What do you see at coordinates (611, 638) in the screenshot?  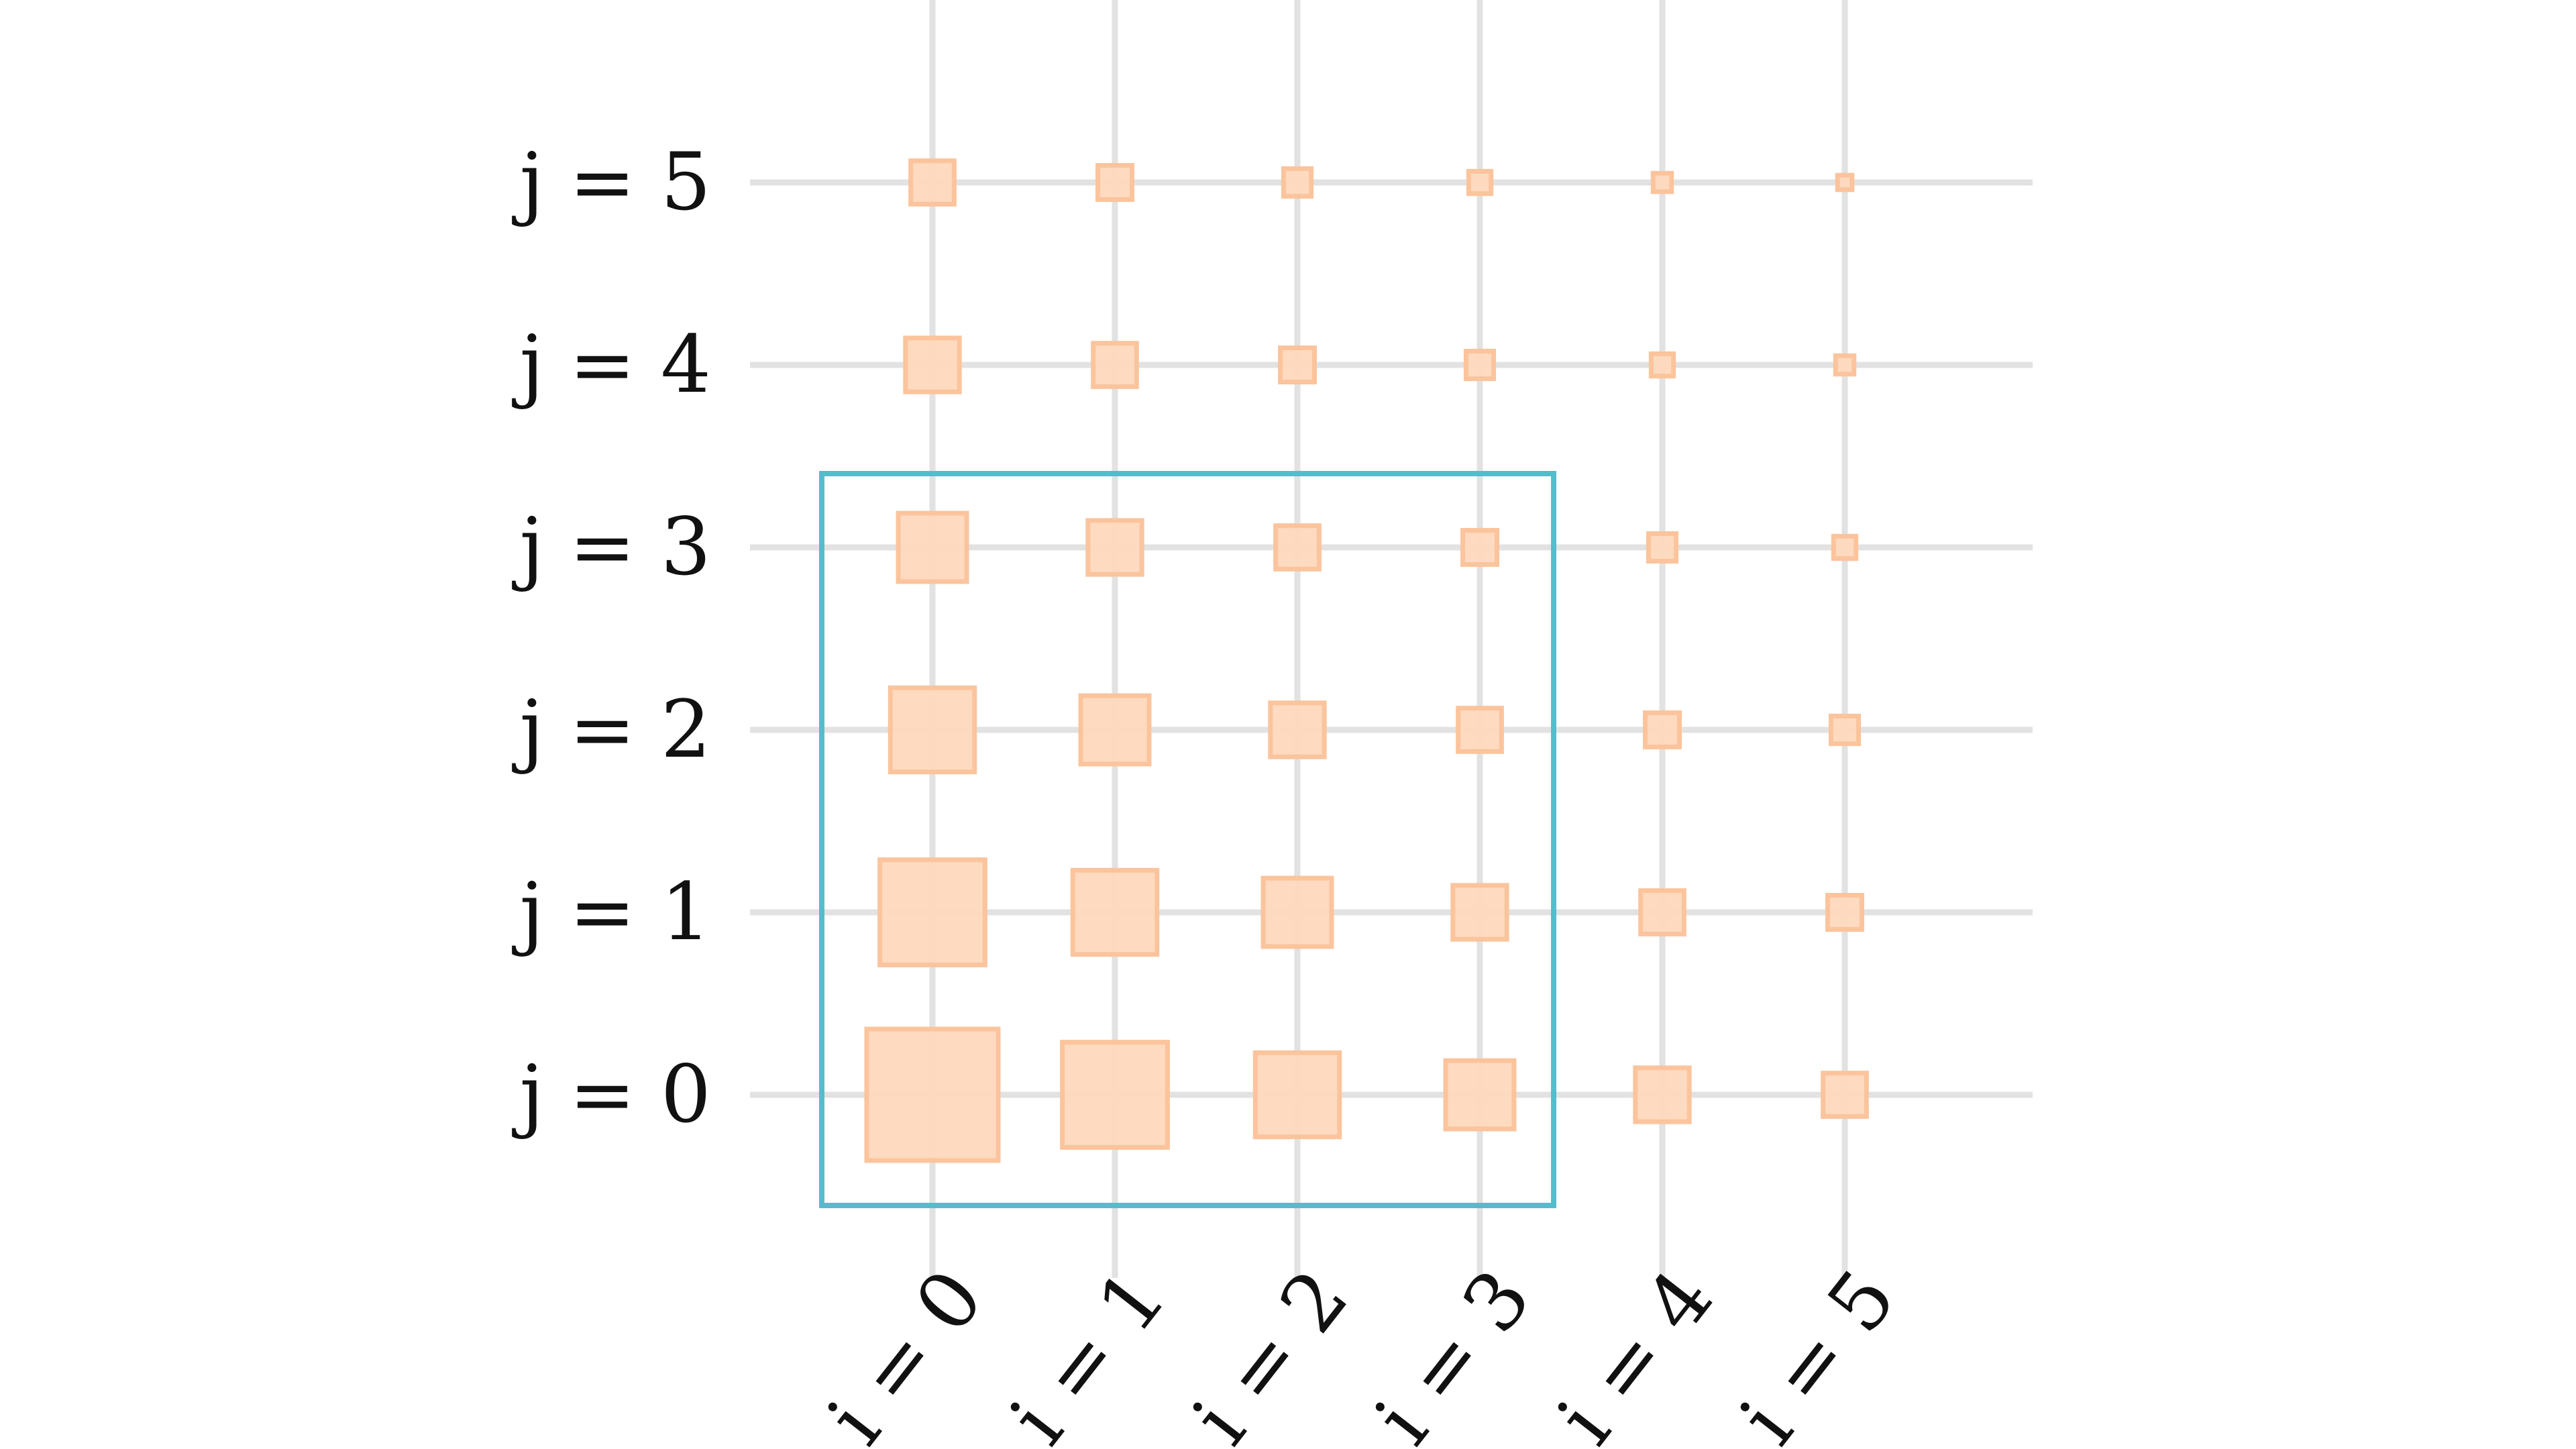 I see `y-axis-labels: j = 0 j = 1 j = 2 j = 3 j = 4 j = 5` at bounding box center [611, 638].